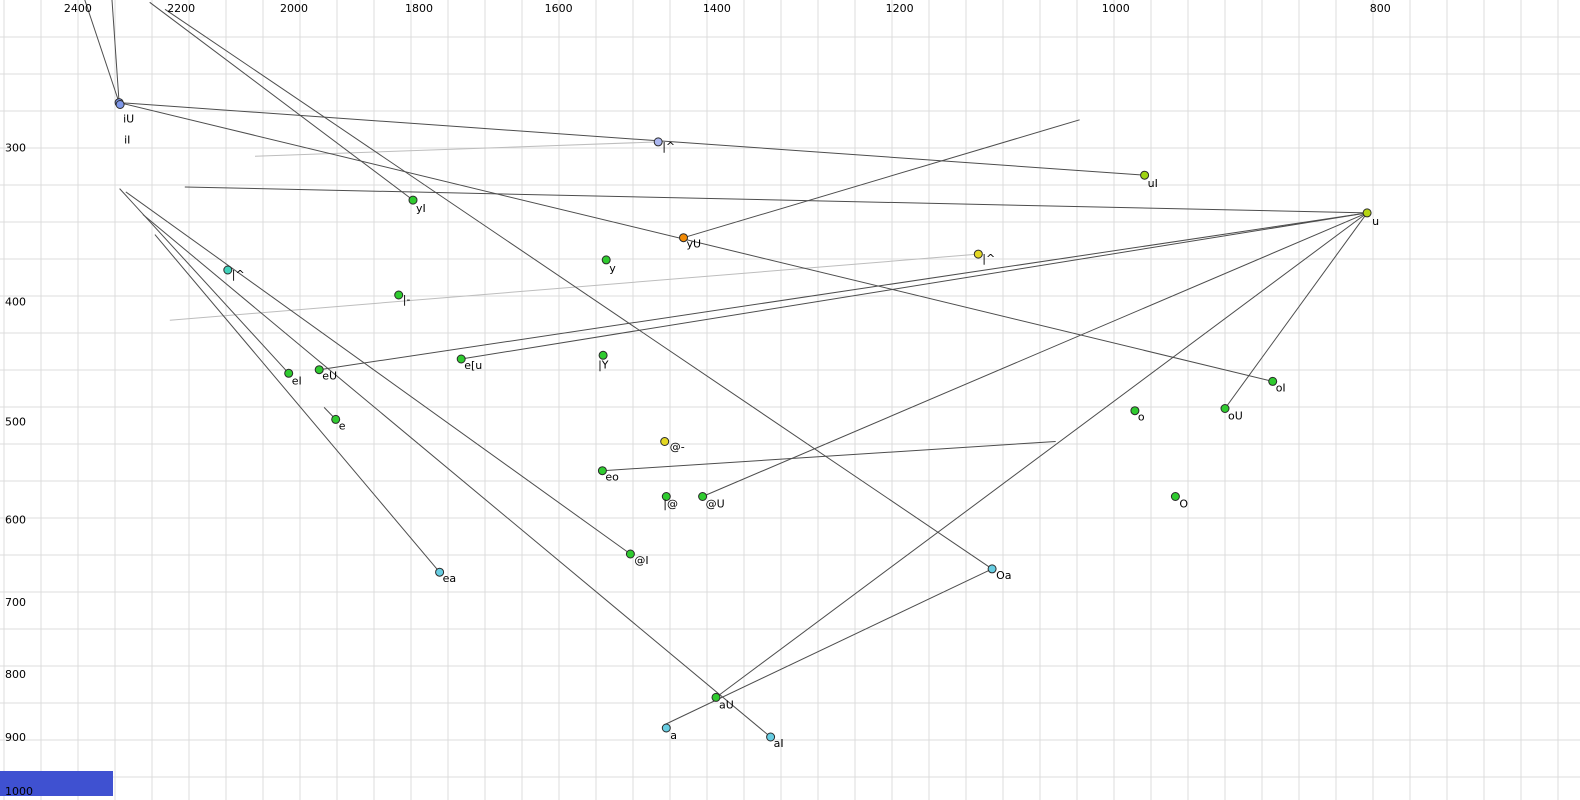 The height and width of the screenshot is (800, 1580). Describe the element at coordinates (670, 504) in the screenshot. I see `point-label: |@` at that location.